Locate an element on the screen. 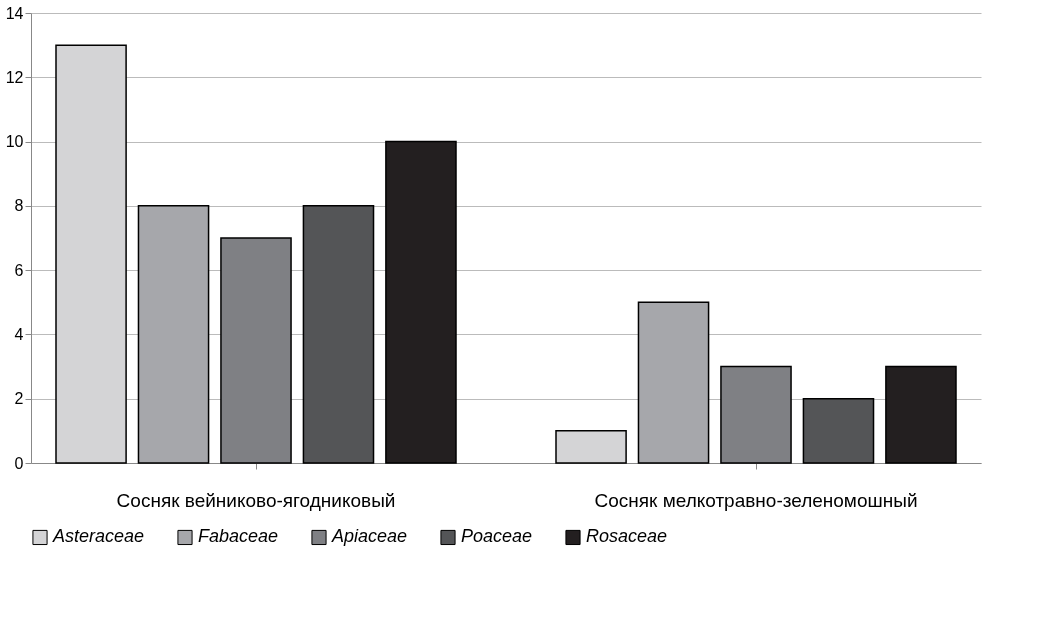  x-tick-label: Сосняк вейниково-ягодниковый is located at coordinates (256, 500).